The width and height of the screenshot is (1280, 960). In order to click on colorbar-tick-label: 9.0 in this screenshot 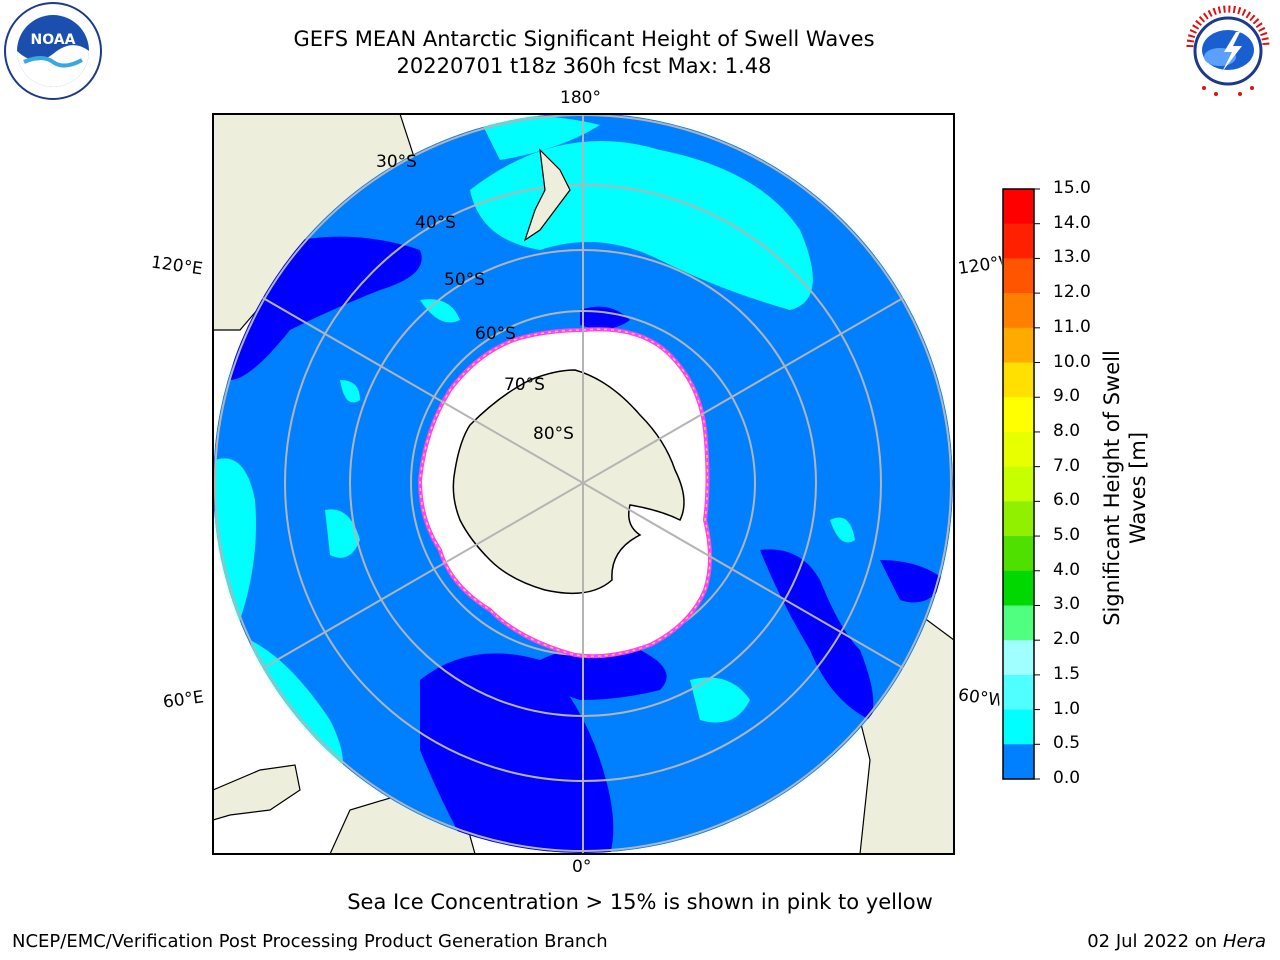, I will do `click(1067, 396)`.